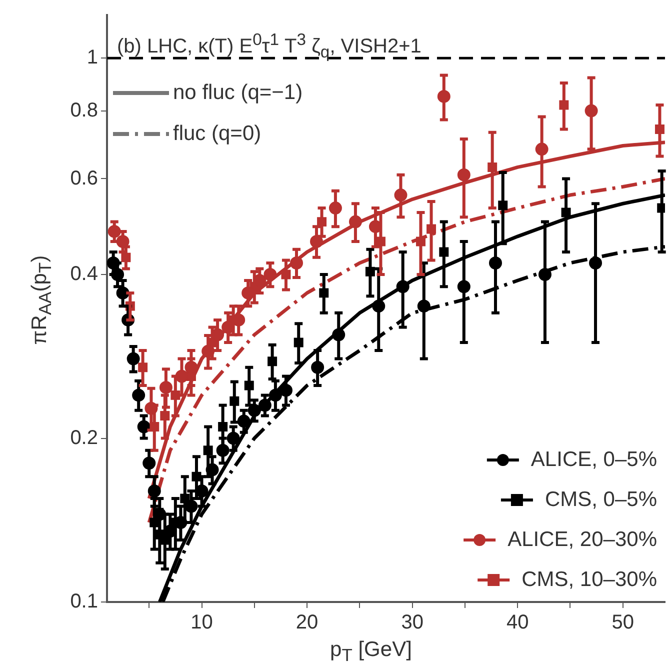 The image size is (672, 672). What do you see at coordinates (600, 499) in the screenshot?
I see `legend-label: CMS, 0–5%` at bounding box center [600, 499].